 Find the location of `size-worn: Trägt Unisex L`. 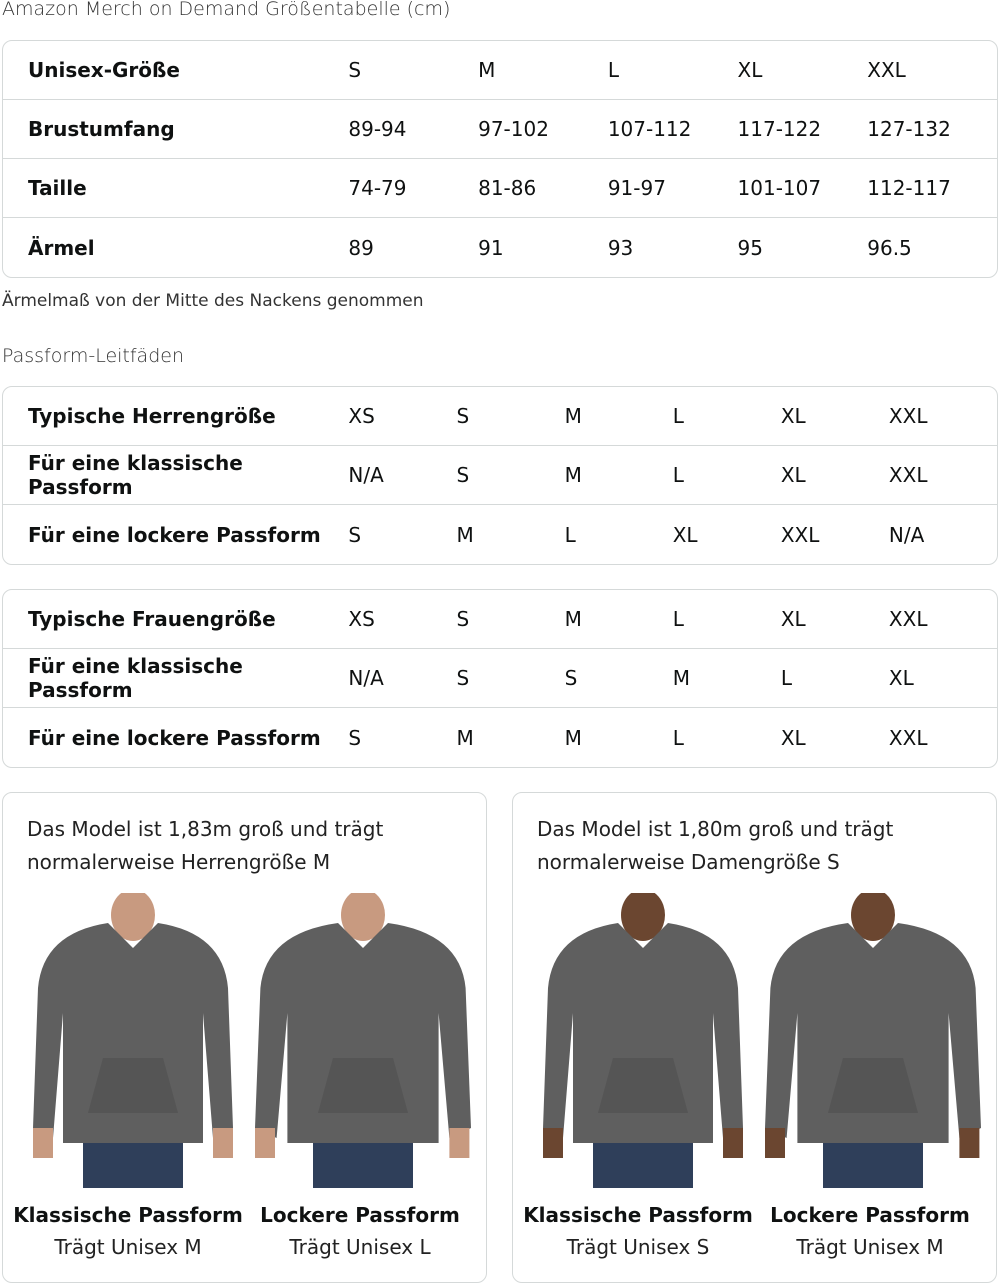

size-worn: Trägt Unisex L is located at coordinates (360, 1247).